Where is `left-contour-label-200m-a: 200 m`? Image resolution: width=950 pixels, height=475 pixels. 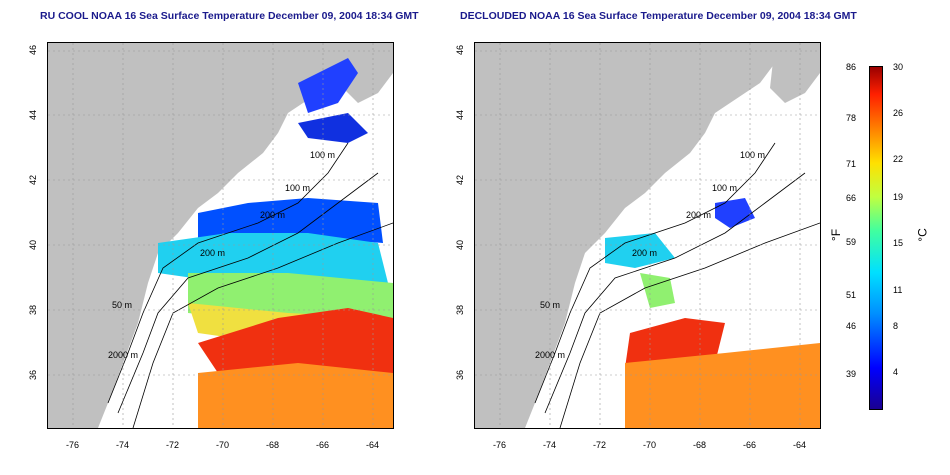 left-contour-label-200m-a: 200 m is located at coordinates (213, 253).